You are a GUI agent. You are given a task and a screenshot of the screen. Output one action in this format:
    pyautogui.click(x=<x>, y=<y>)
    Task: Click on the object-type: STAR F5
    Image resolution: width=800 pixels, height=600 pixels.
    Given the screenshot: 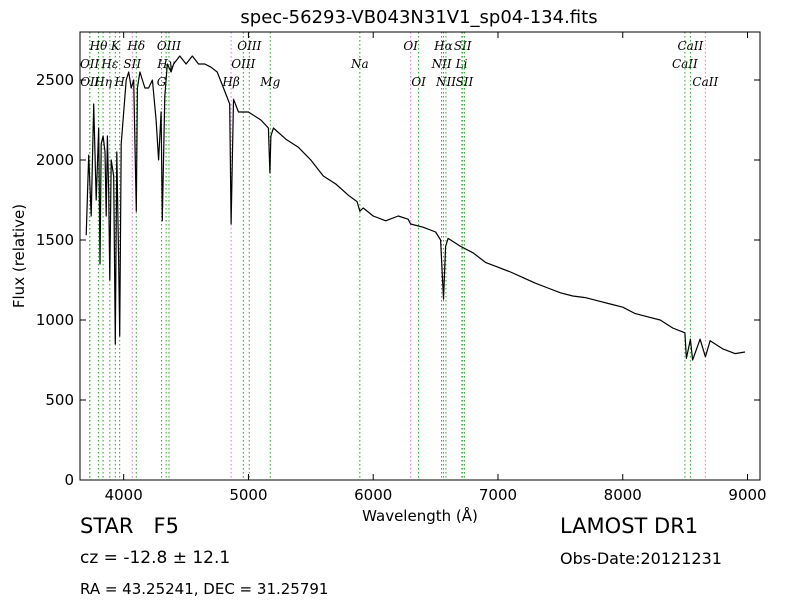 What is the action you would take?
    pyautogui.click(x=129, y=526)
    